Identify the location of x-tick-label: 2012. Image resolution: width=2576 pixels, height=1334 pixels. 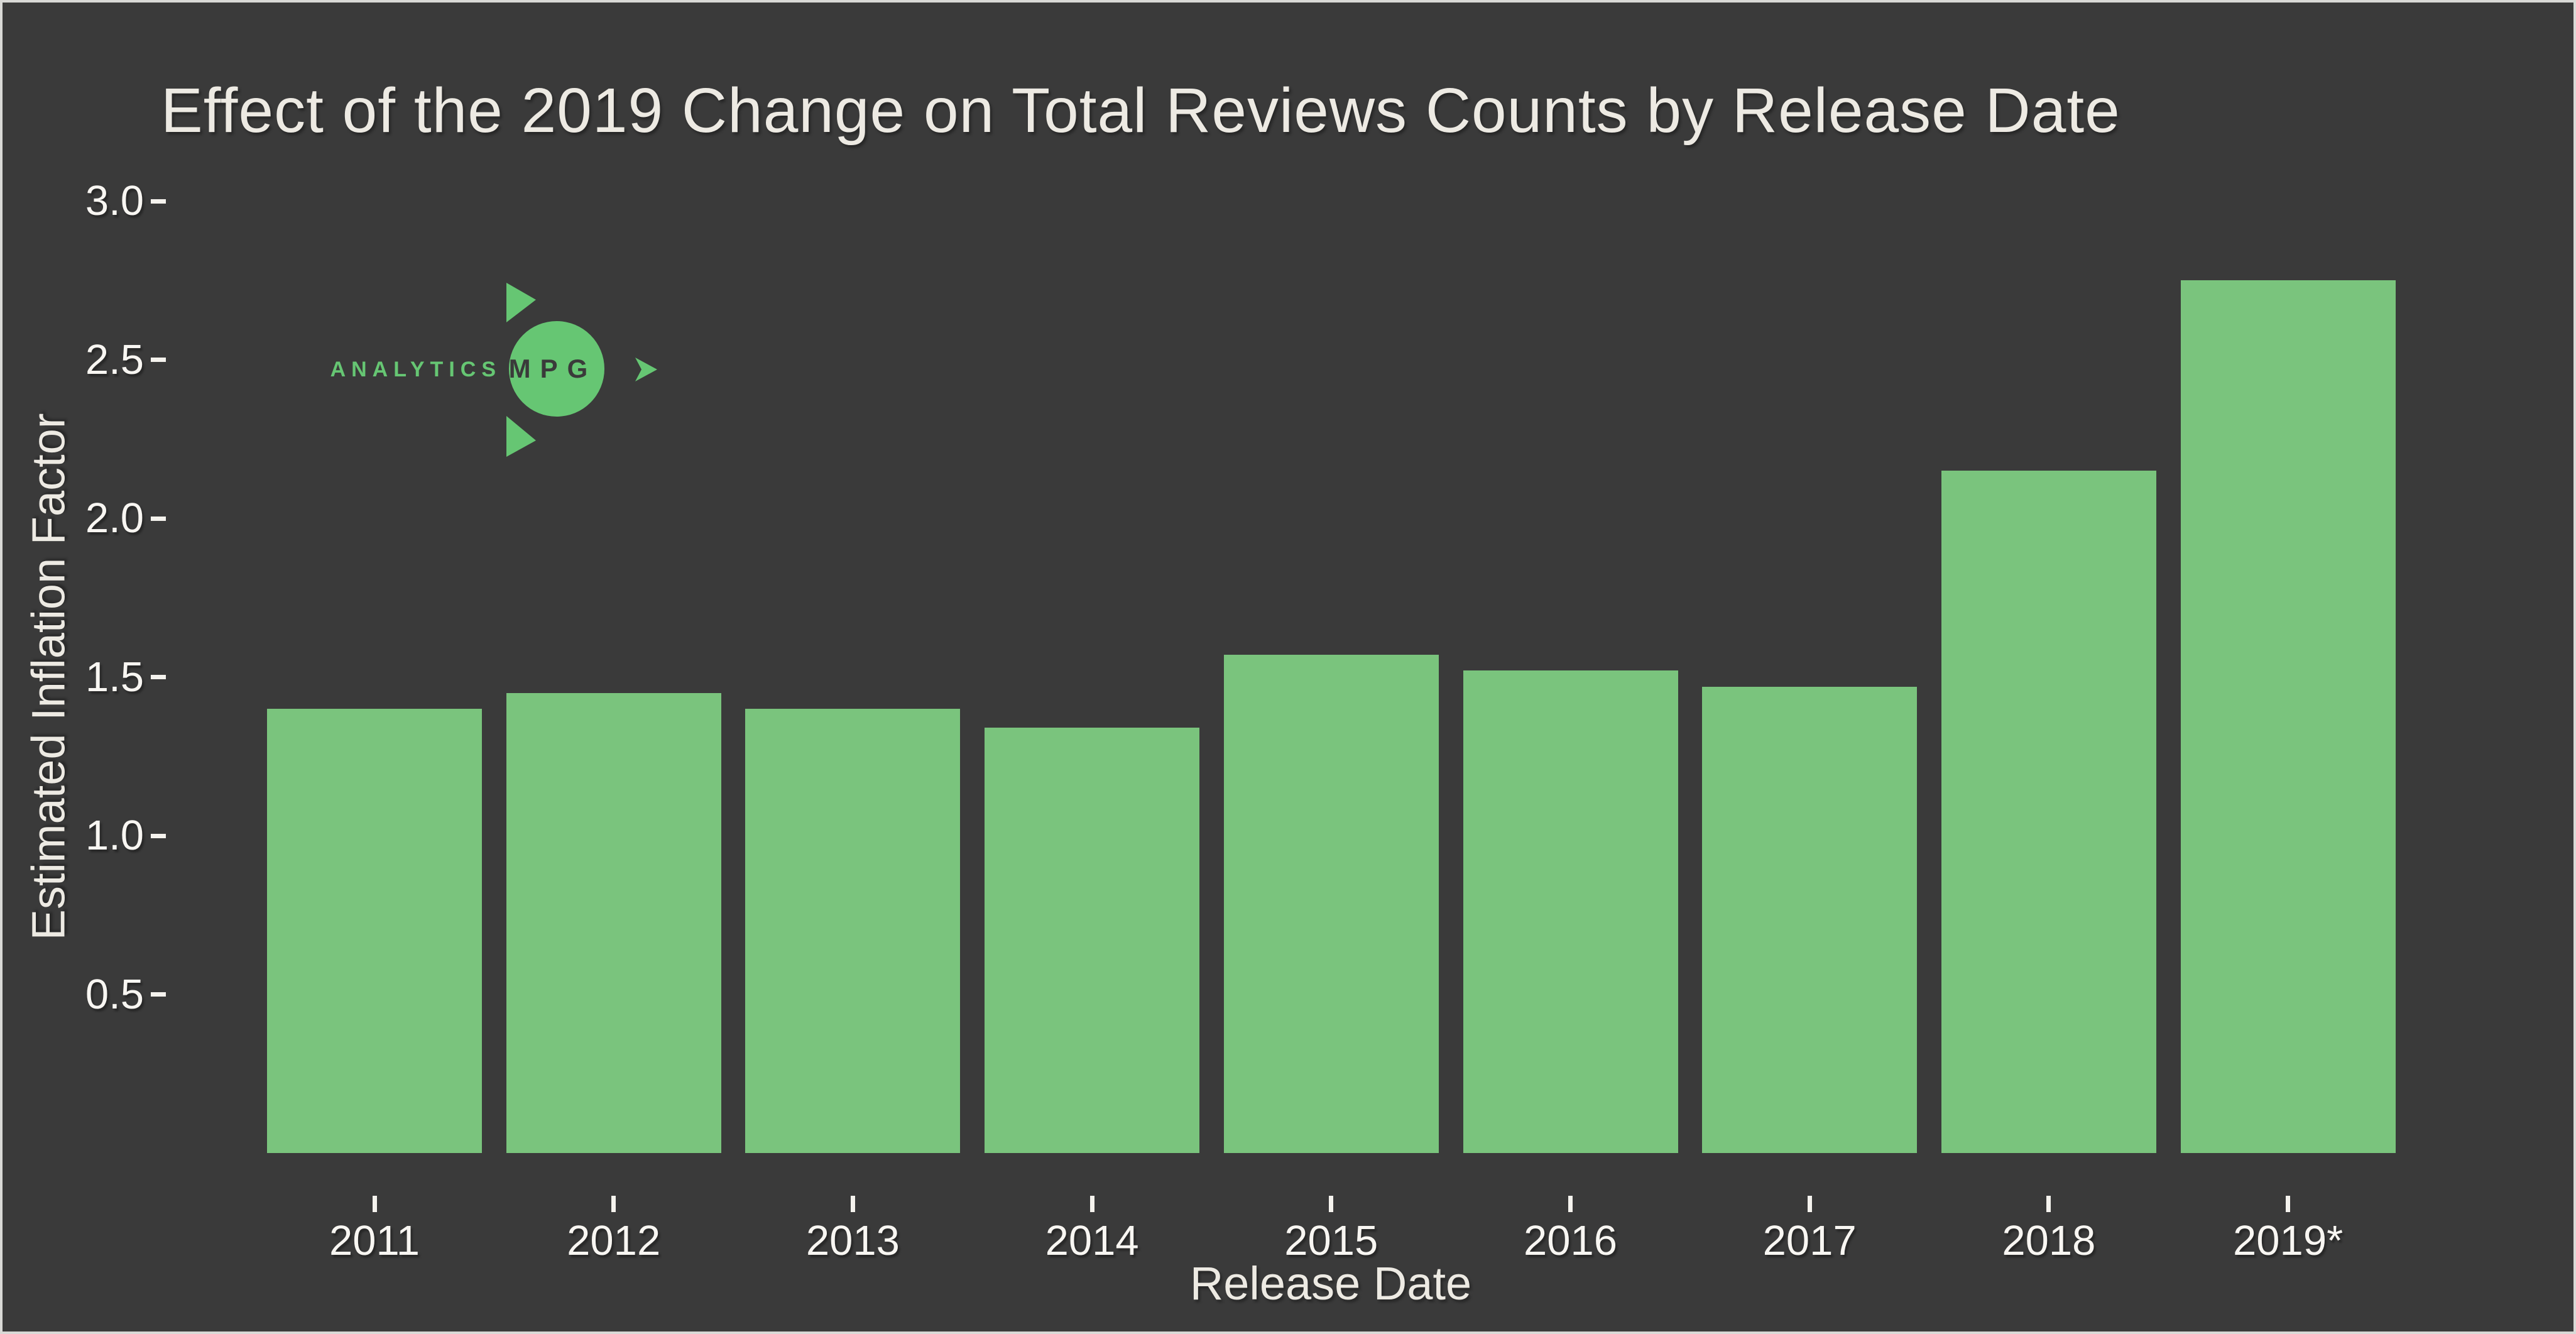
(614, 1240).